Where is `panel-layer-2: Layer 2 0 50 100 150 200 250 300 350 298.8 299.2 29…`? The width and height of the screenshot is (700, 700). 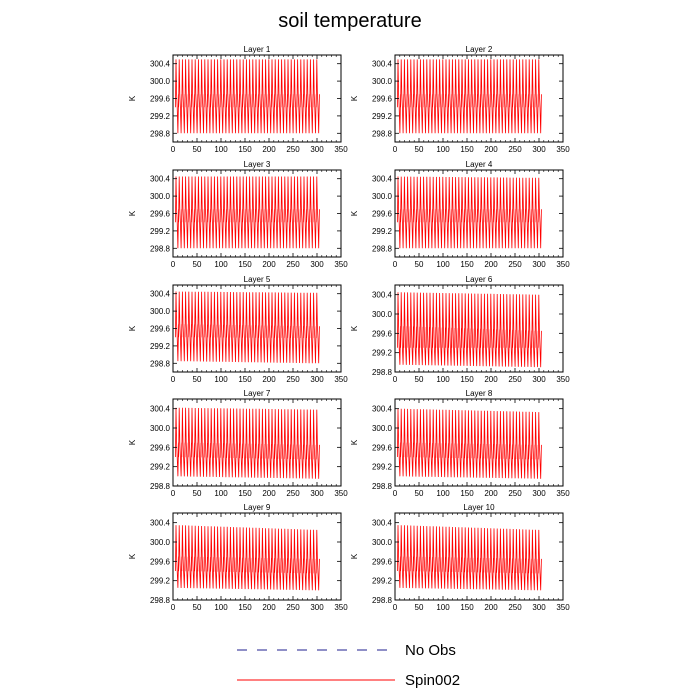 panel-layer-2: Layer 2 0 50 100 150 200 250 300 350 298.8 299.2 29… is located at coordinates (460, 99).